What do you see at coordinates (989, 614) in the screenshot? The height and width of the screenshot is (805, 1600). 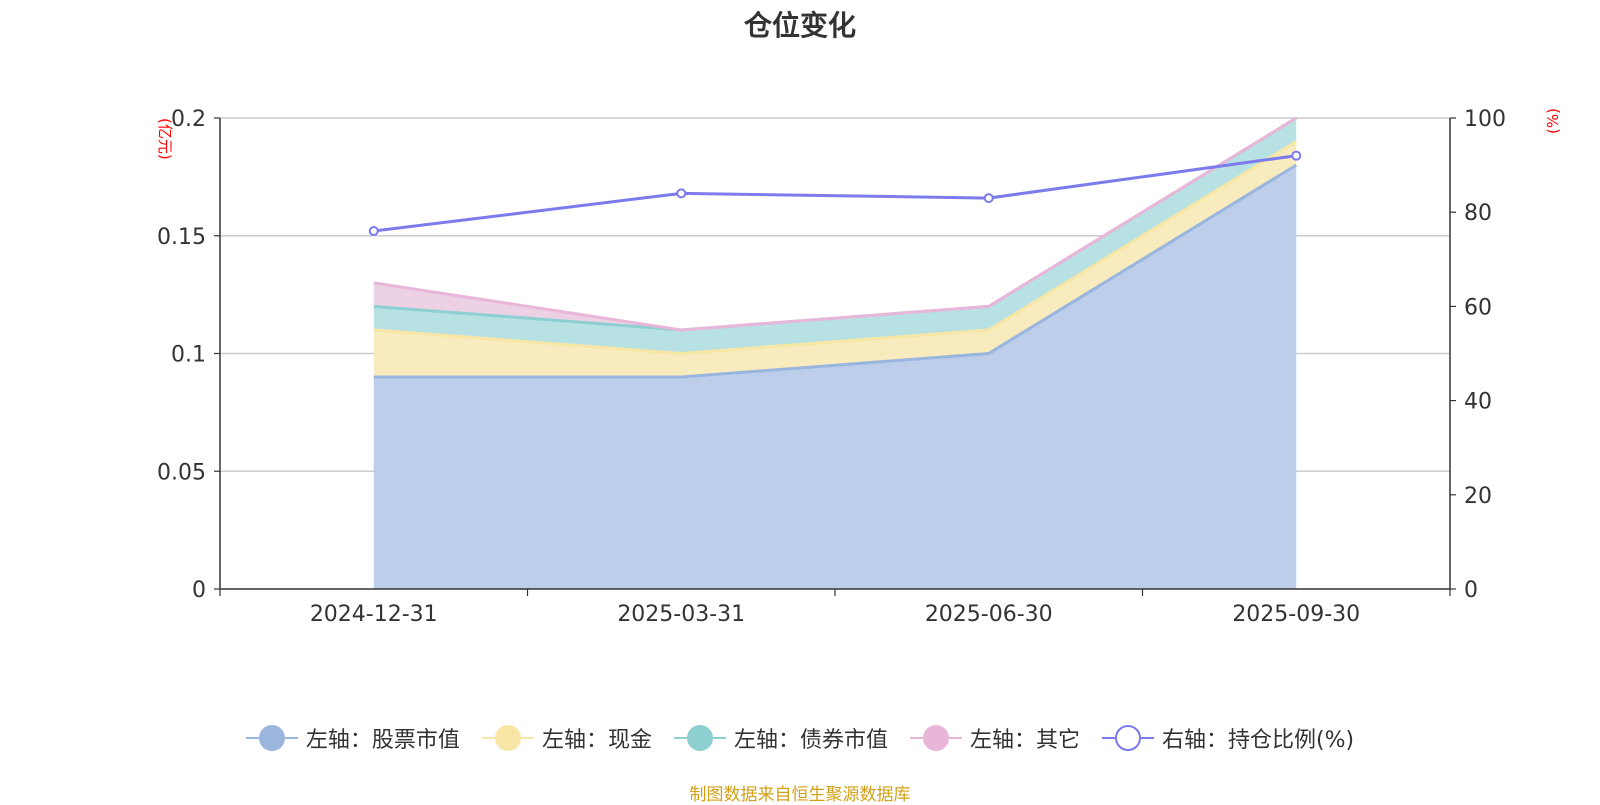 I see `x-axis-tick-label: 2025-06-30` at bounding box center [989, 614].